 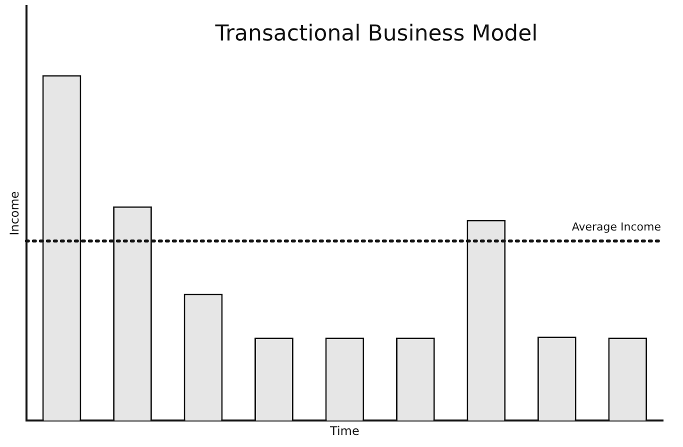 I want to click on chart-title: Transactional Business Model, so click(x=376, y=34).